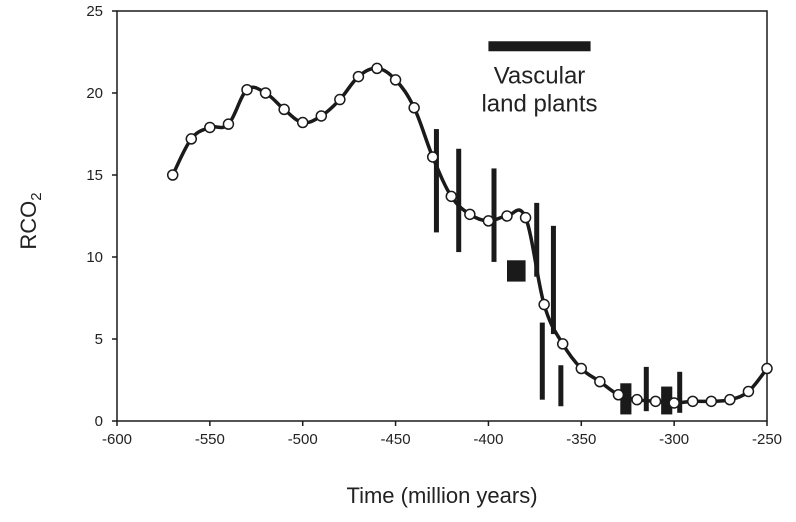 The height and width of the screenshot is (522, 796). I want to click on y-tick-label: 15, so click(94, 175).